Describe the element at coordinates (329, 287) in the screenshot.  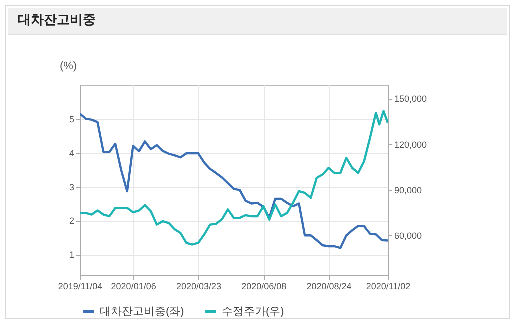
I see `x-tick-label: 2020/08/24` at that location.